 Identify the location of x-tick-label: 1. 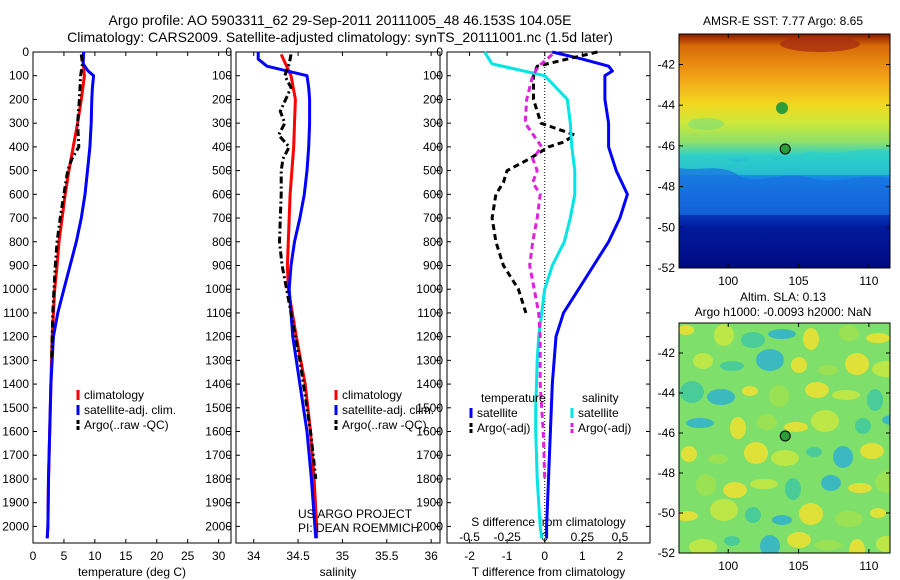
(582, 556).